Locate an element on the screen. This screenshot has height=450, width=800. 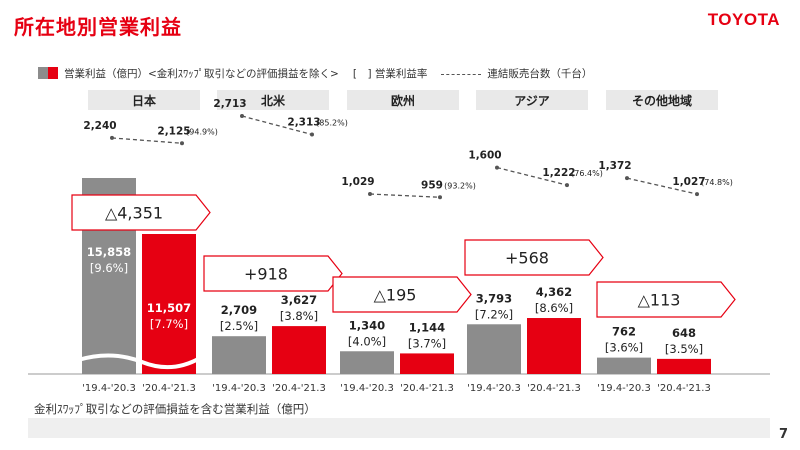
bar-value-label: 762 is located at coordinates (624, 332).